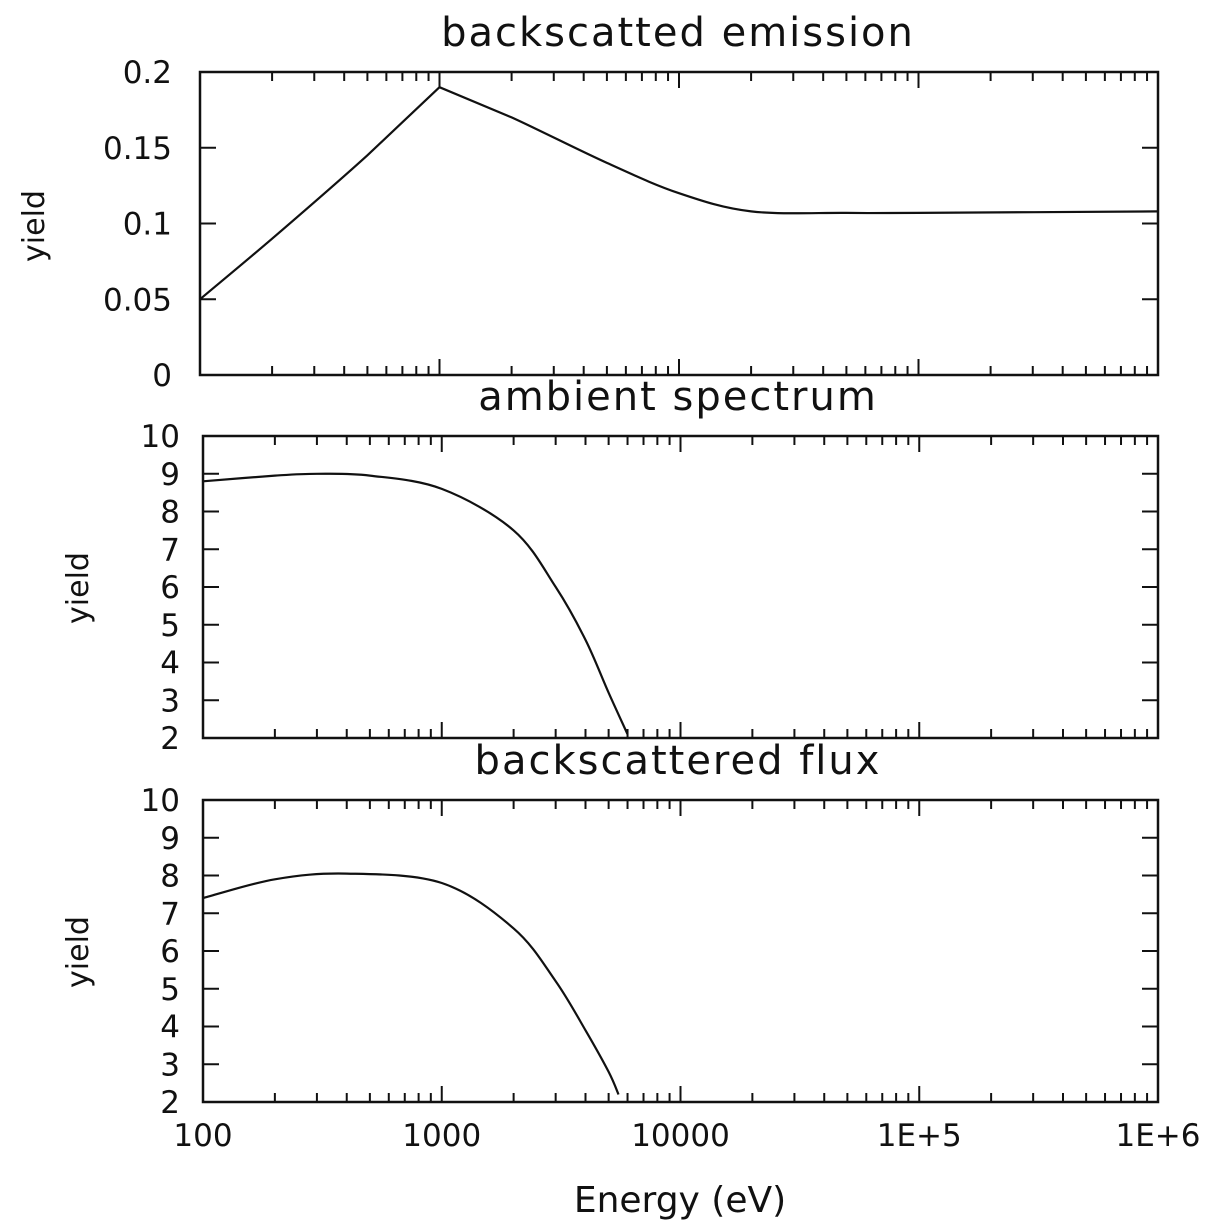 This screenshot has width=1218, height=1228. Describe the element at coordinates (441, 1136) in the screenshot. I see `x-tick-label: 1000` at that location.